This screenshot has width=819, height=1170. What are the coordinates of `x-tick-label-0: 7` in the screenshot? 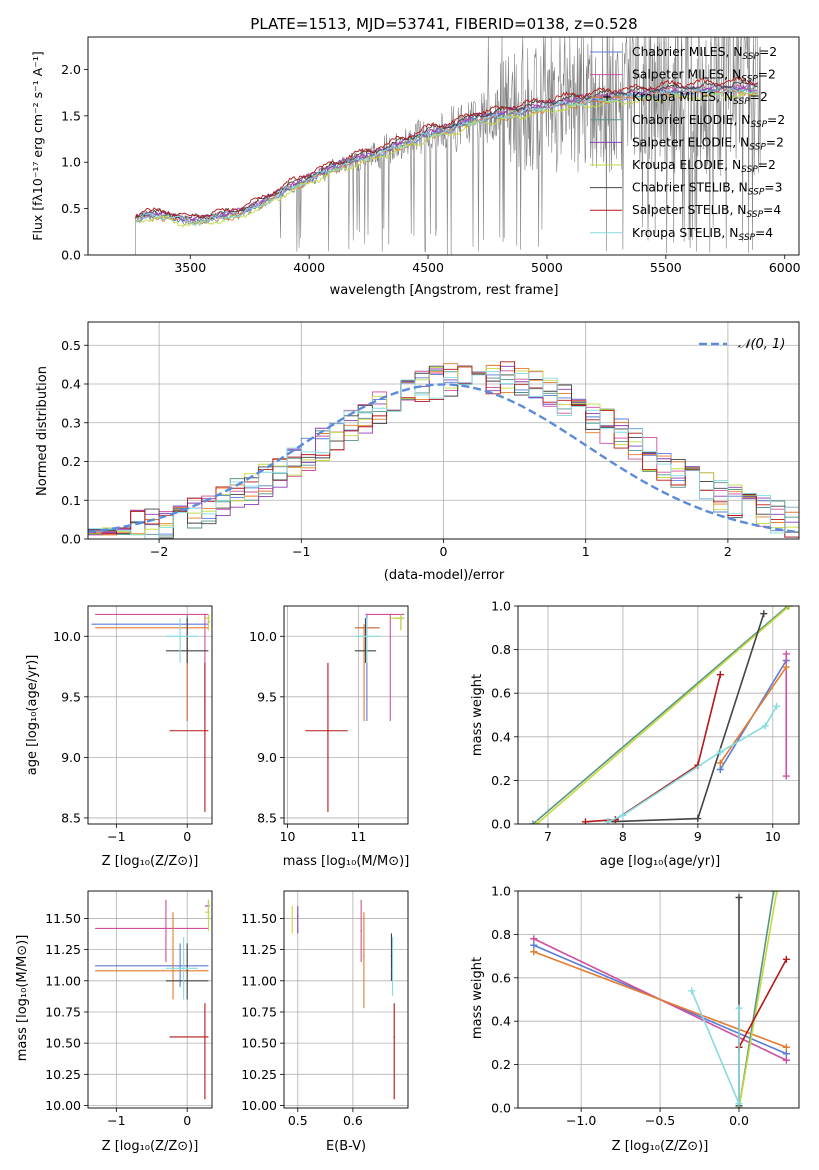 It's located at (548, 836).